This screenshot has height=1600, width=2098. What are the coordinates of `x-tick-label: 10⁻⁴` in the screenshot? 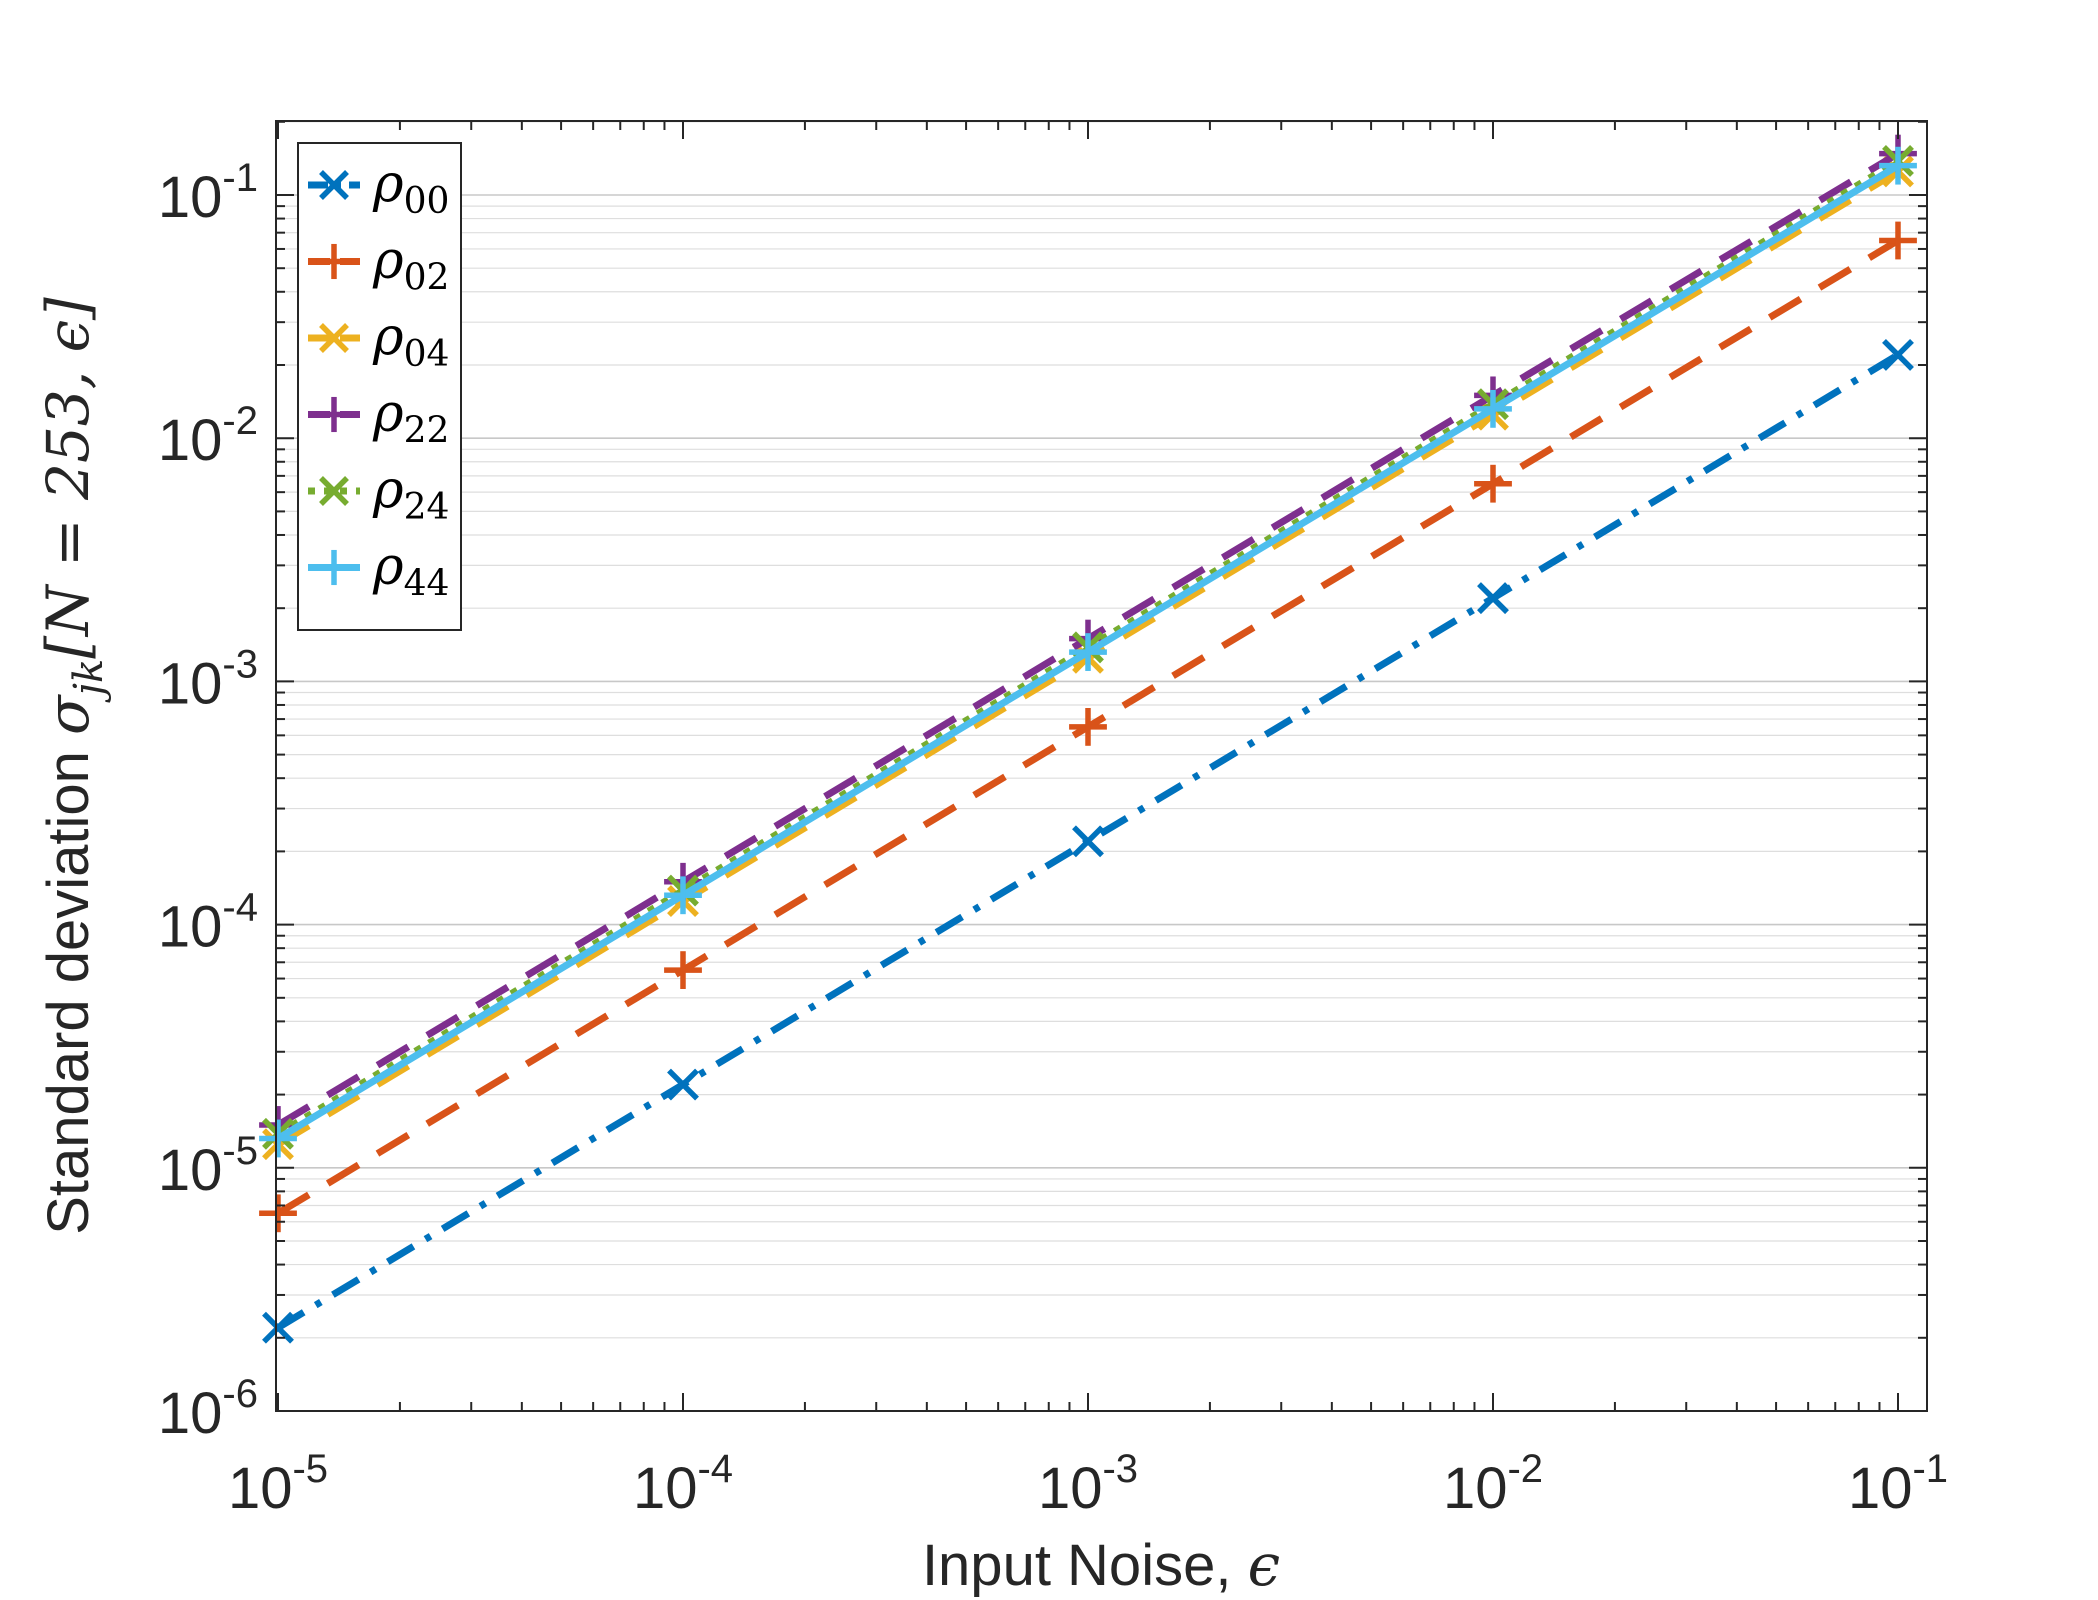 It's located at (683, 1484).